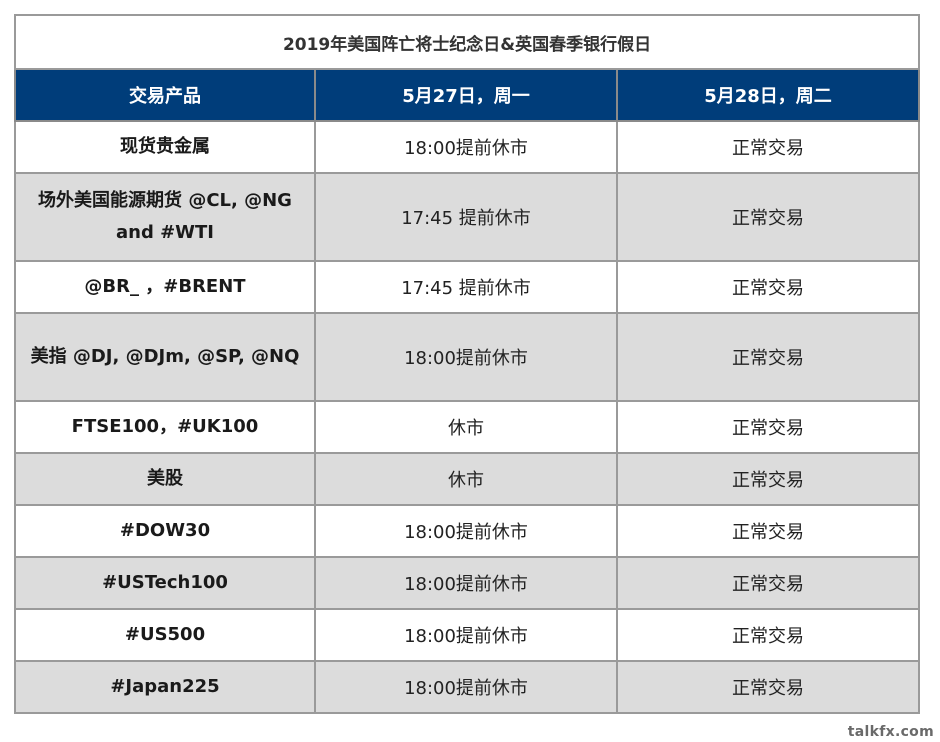 Image resolution: width=940 pixels, height=742 pixels. Describe the element at coordinates (890, 732) in the screenshot. I see `watermark-text: talkfx.com` at that location.